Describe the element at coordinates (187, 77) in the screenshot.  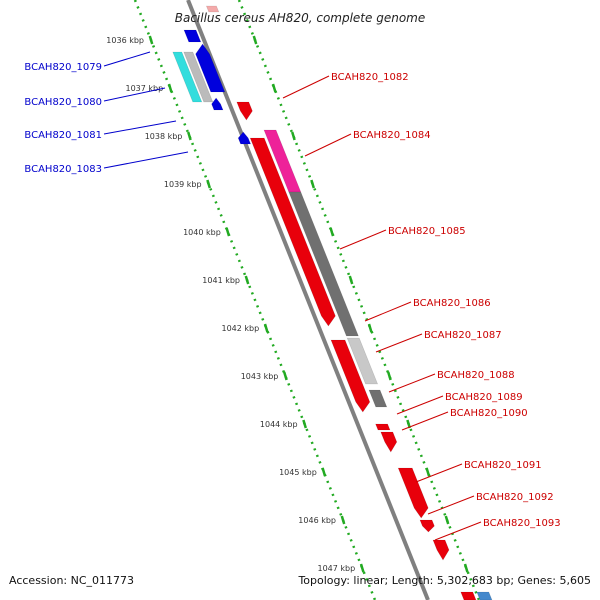
I see `gene-bcah820-1079-feature` at that location.